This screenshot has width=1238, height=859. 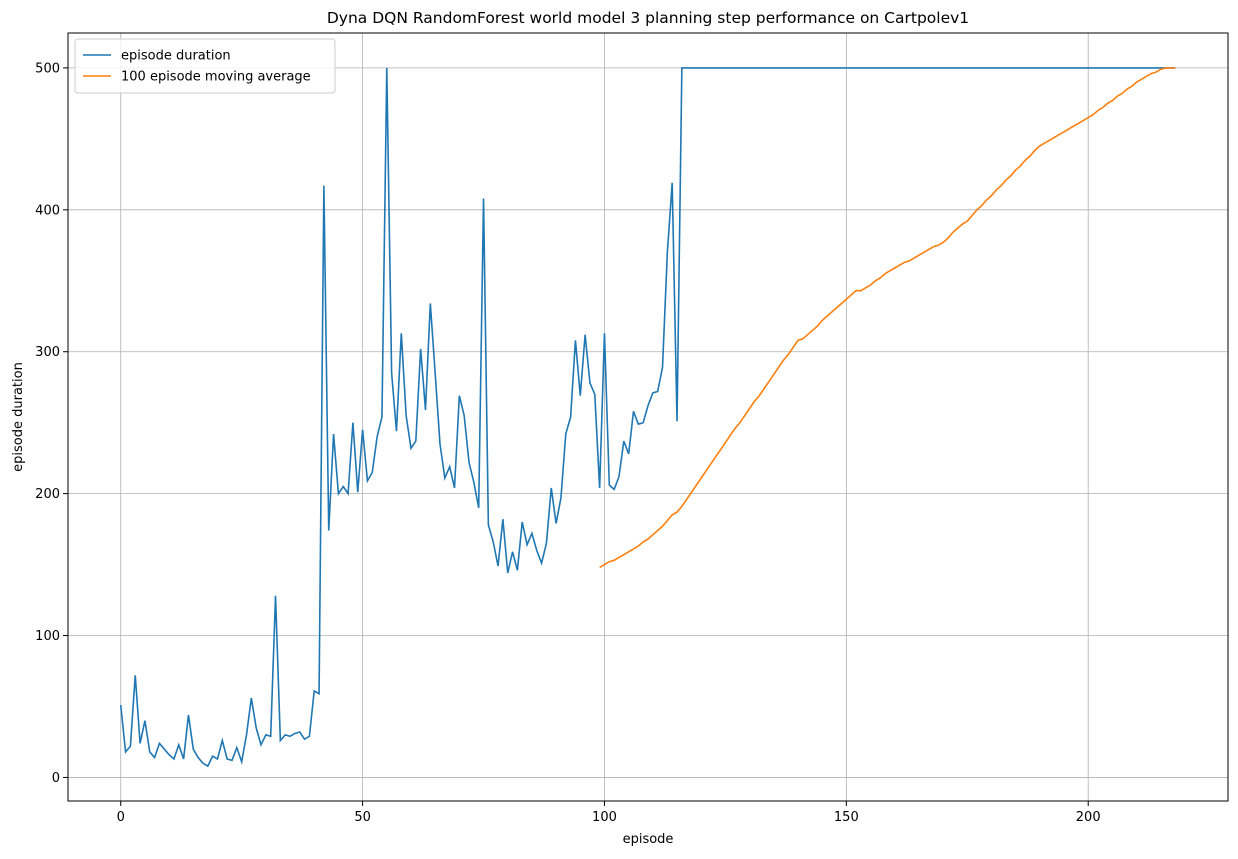 I want to click on y-tick-label: 500, so click(x=47, y=68).